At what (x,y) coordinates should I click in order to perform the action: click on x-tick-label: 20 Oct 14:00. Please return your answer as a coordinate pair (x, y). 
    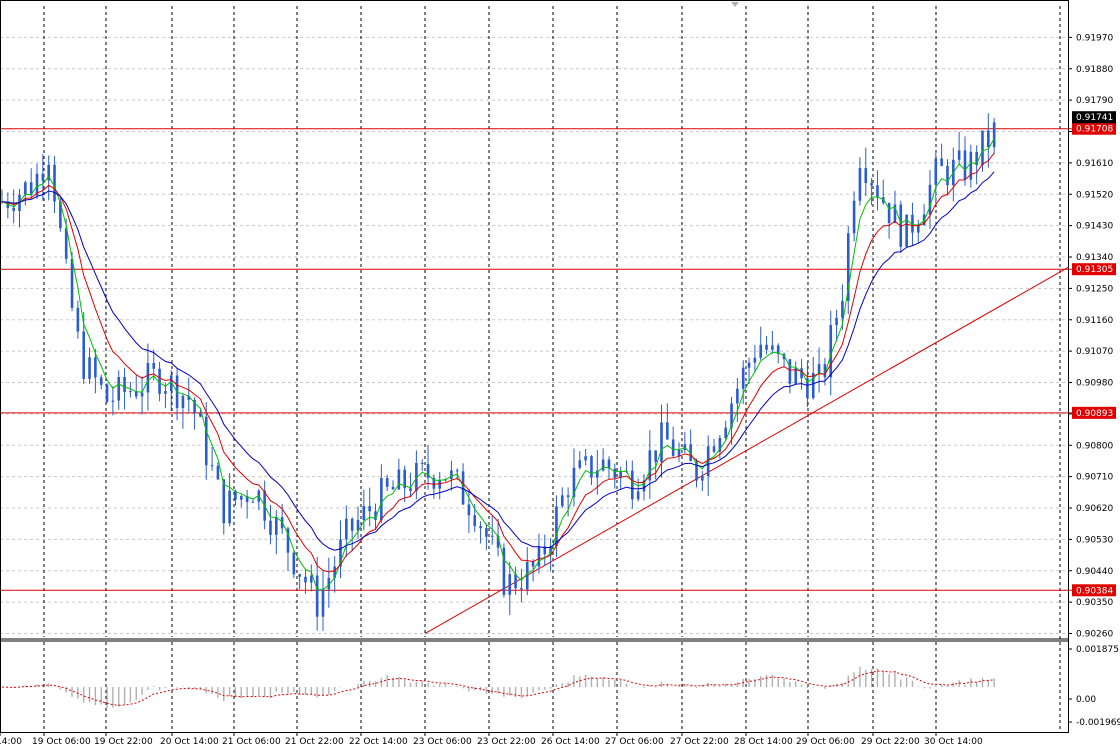
    Looking at the image, I should click on (189, 742).